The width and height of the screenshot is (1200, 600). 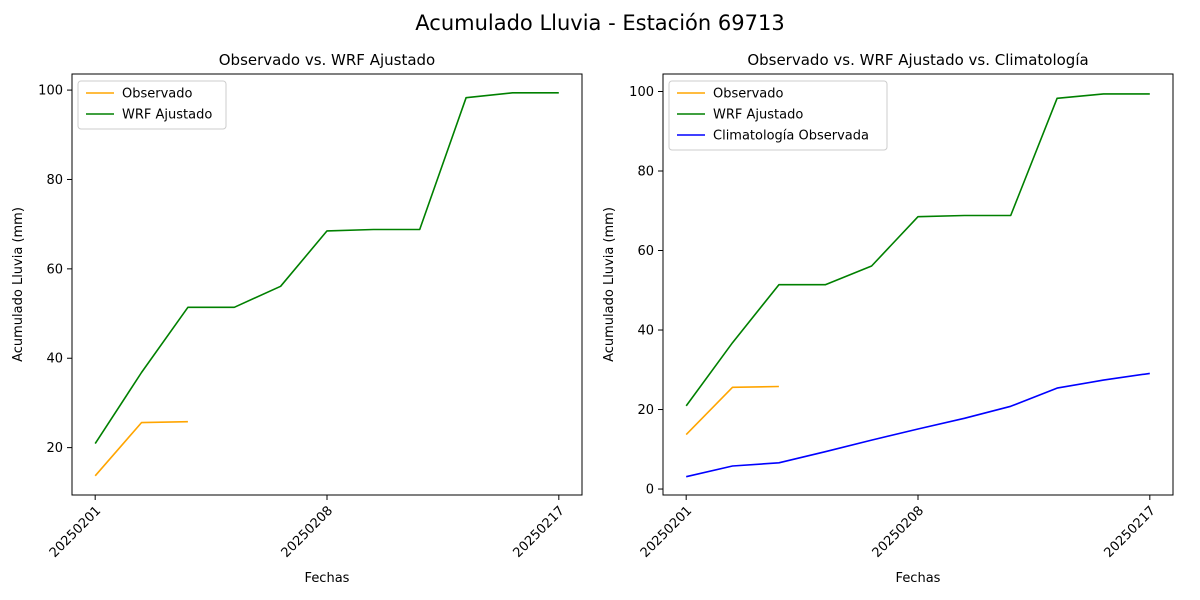 I want to click on legend: Observado WRF Ajustado, so click(x=152, y=105).